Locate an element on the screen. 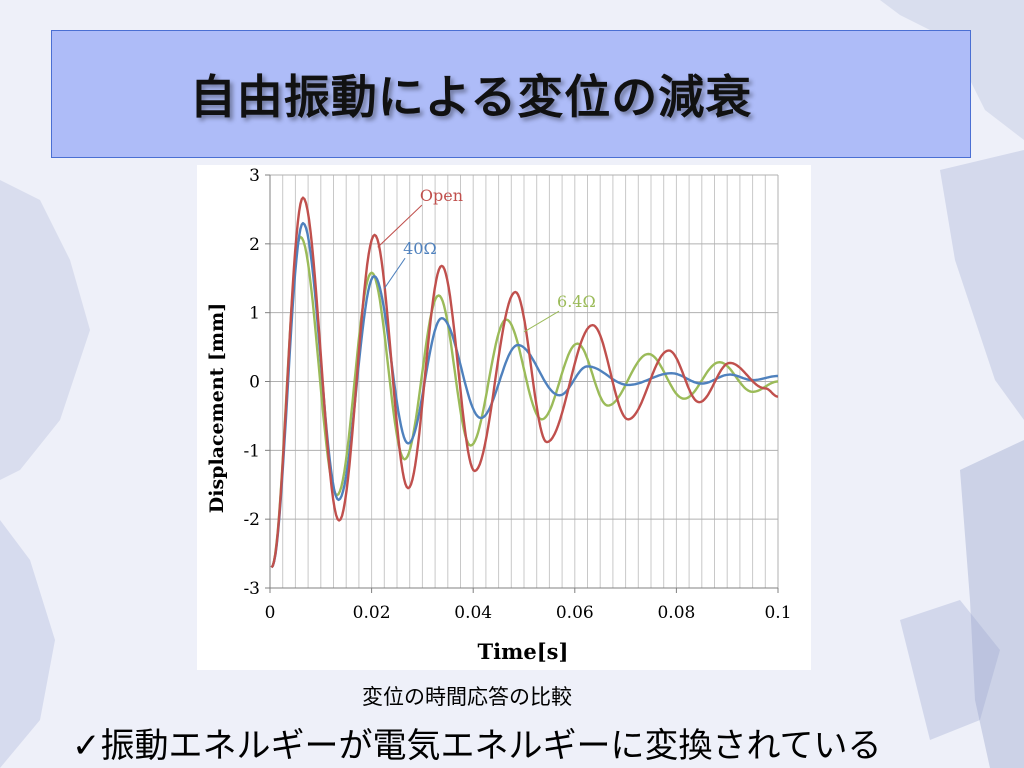  x-tick-label: 0.06 is located at coordinates (575, 613).